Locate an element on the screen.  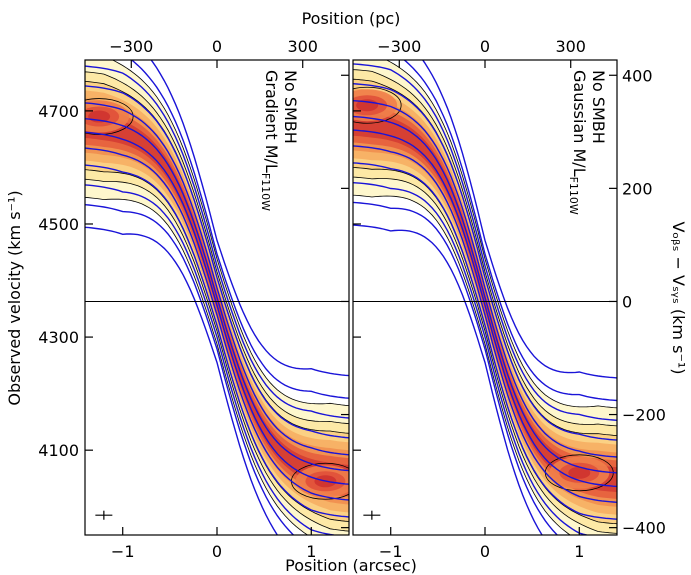
right-annotation-line-2: Gaussian M/LF110W is located at coordinates (578, 142).